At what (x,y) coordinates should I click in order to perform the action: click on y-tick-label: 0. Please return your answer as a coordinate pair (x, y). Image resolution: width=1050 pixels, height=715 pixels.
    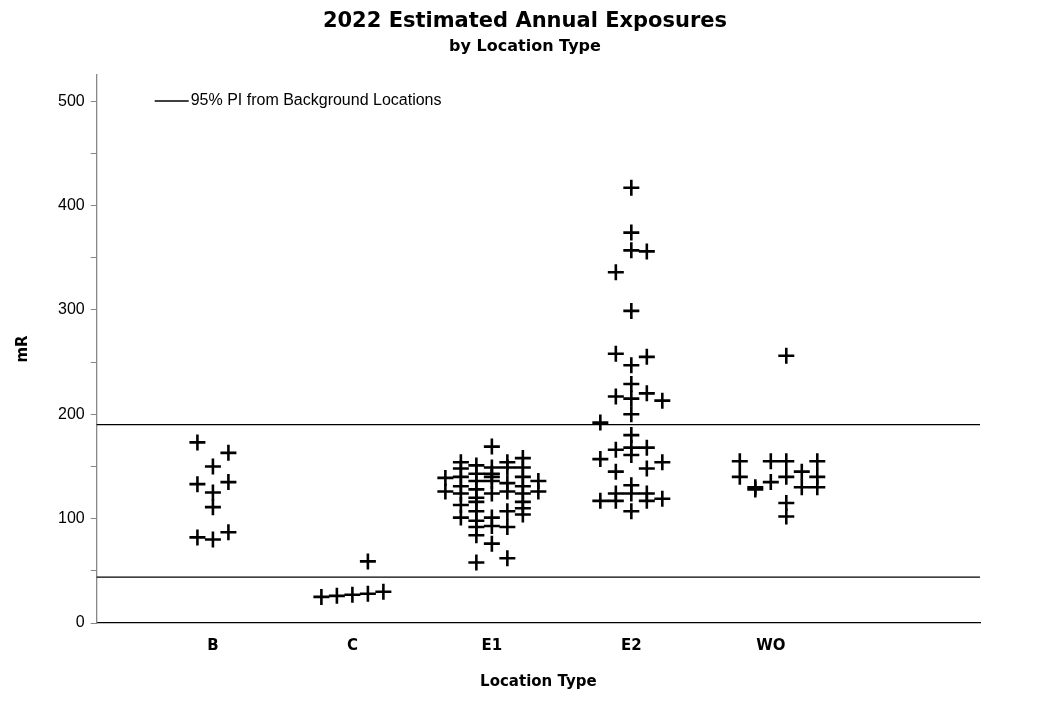
    Looking at the image, I should click on (80, 622).